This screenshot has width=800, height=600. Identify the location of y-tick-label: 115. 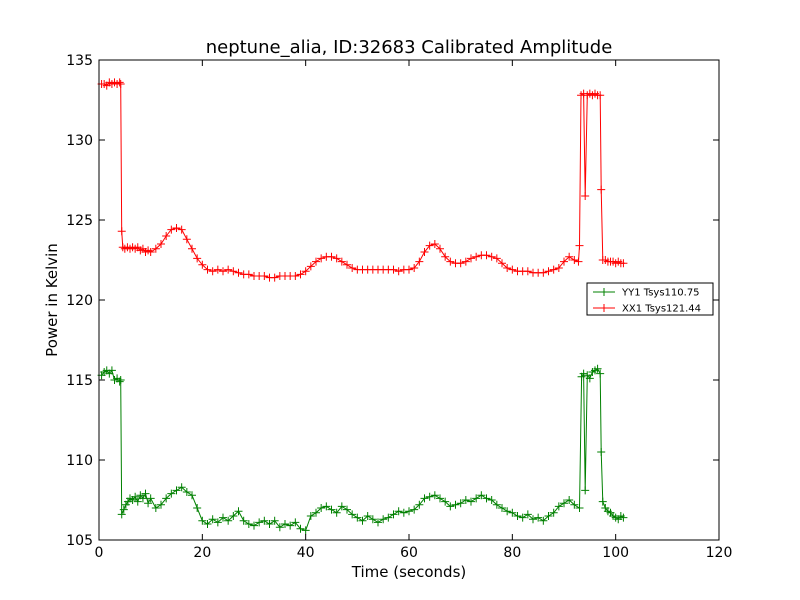
(79, 381).